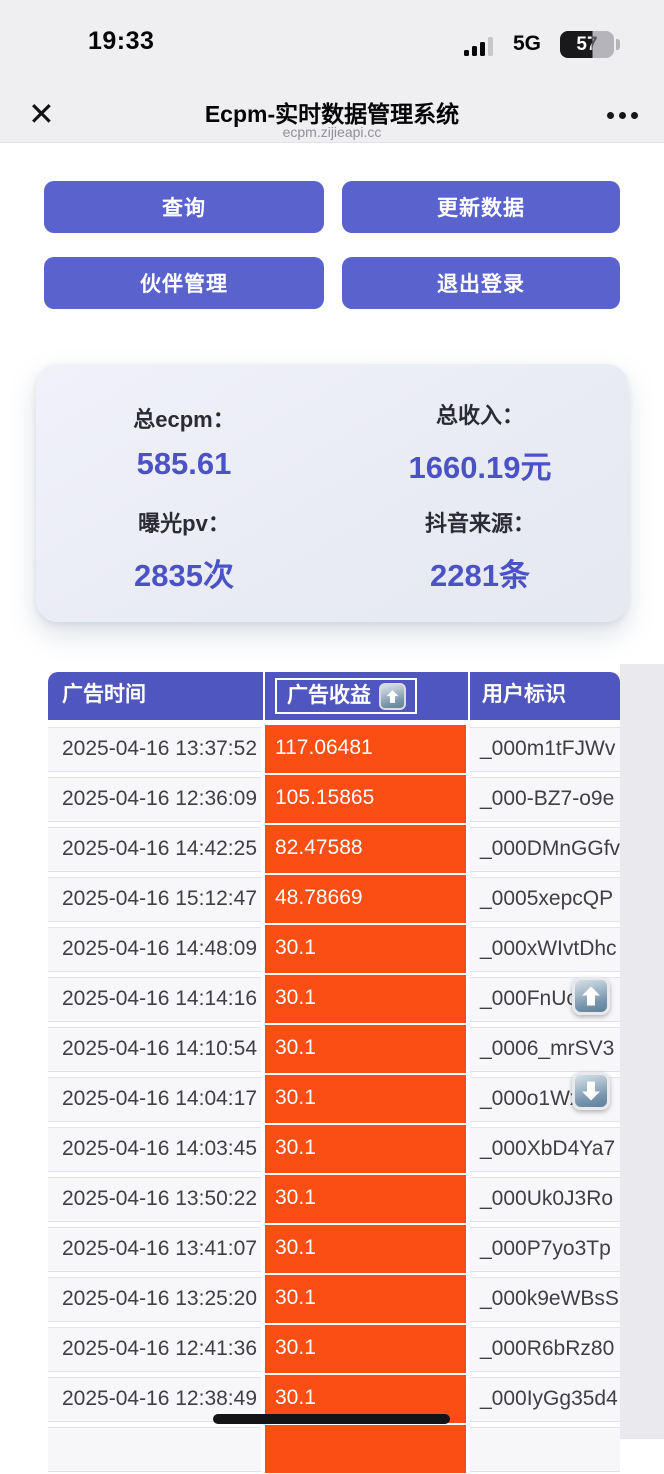 The width and height of the screenshot is (664, 1474). What do you see at coordinates (331, 1419) in the screenshot?
I see `home-indicator` at bounding box center [331, 1419].